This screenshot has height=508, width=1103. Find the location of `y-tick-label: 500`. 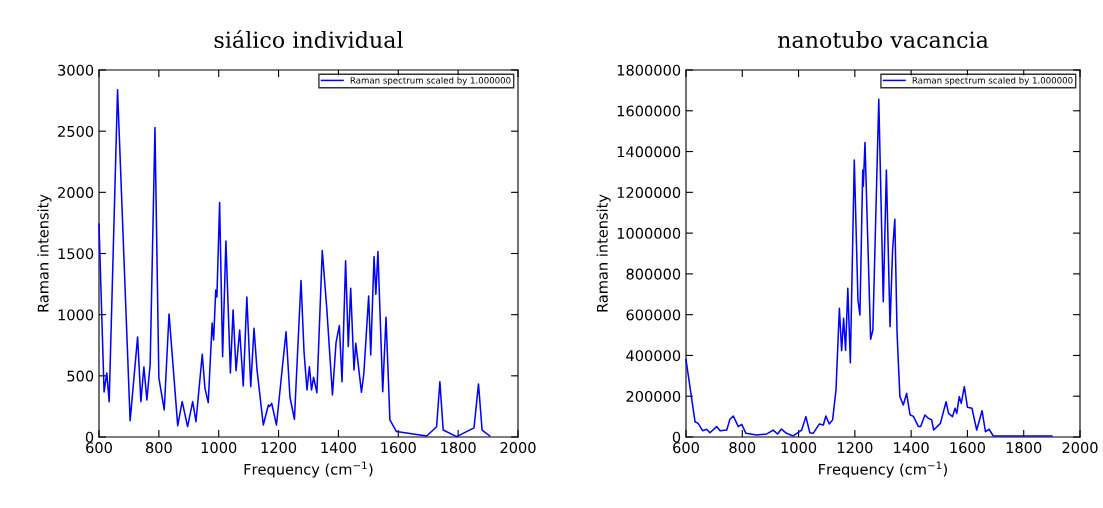

y-tick-label: 500 is located at coordinates (80, 376).